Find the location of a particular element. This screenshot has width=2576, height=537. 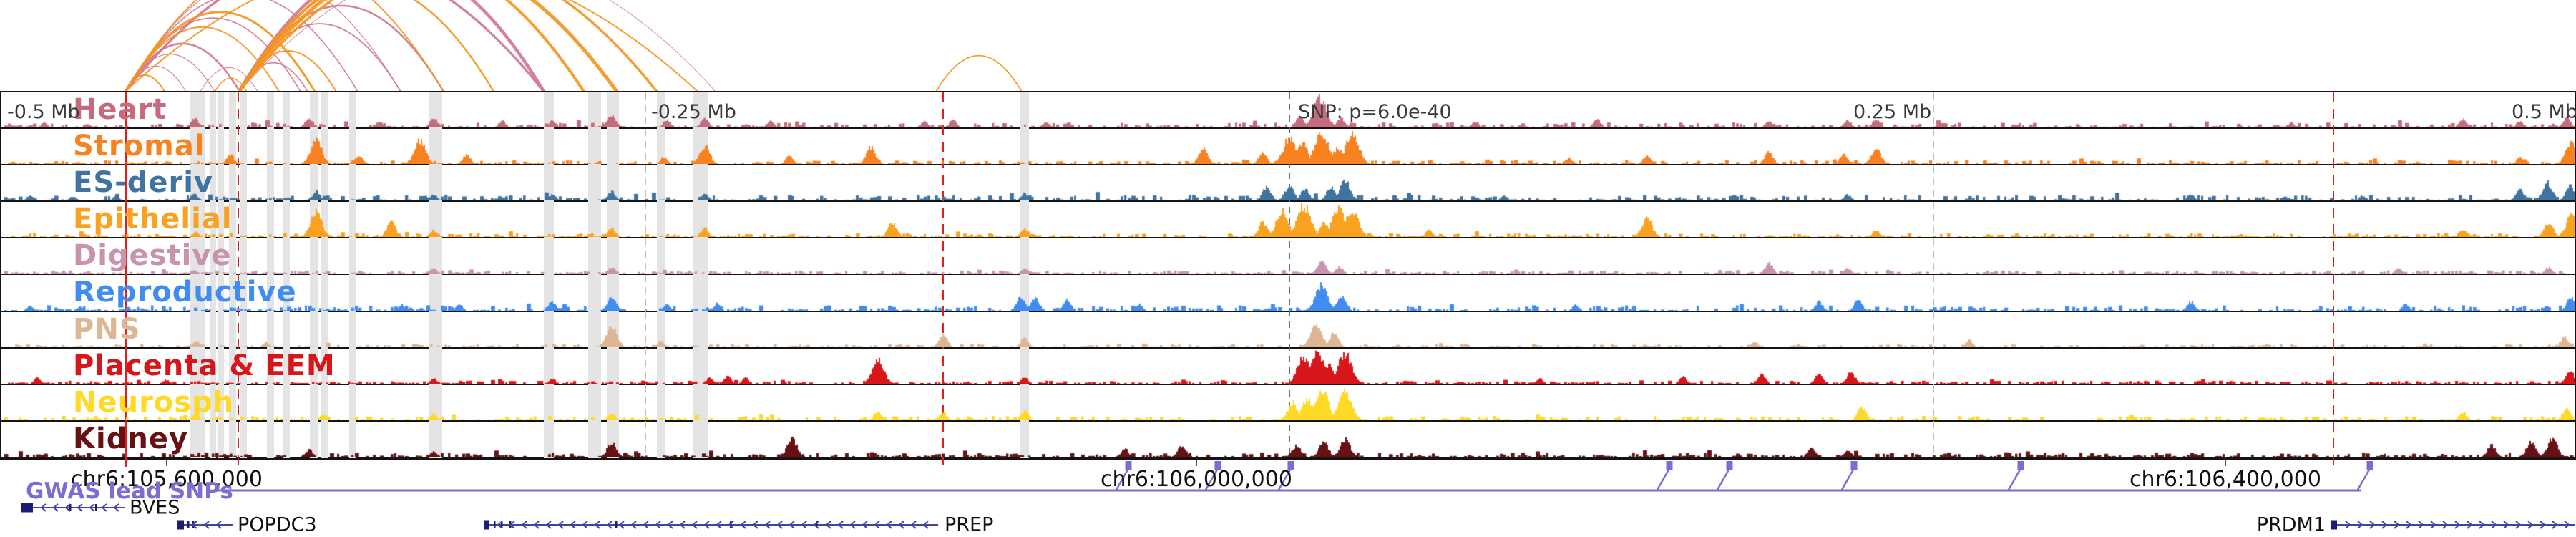

genome-coordinate: chr6:105,600,000 is located at coordinates (167, 479).